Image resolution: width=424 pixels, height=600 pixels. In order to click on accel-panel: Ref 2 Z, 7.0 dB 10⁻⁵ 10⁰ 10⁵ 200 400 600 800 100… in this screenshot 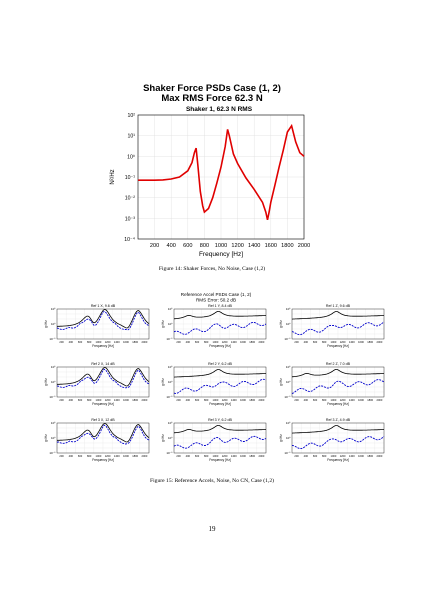, I will do `click(332, 384)`.